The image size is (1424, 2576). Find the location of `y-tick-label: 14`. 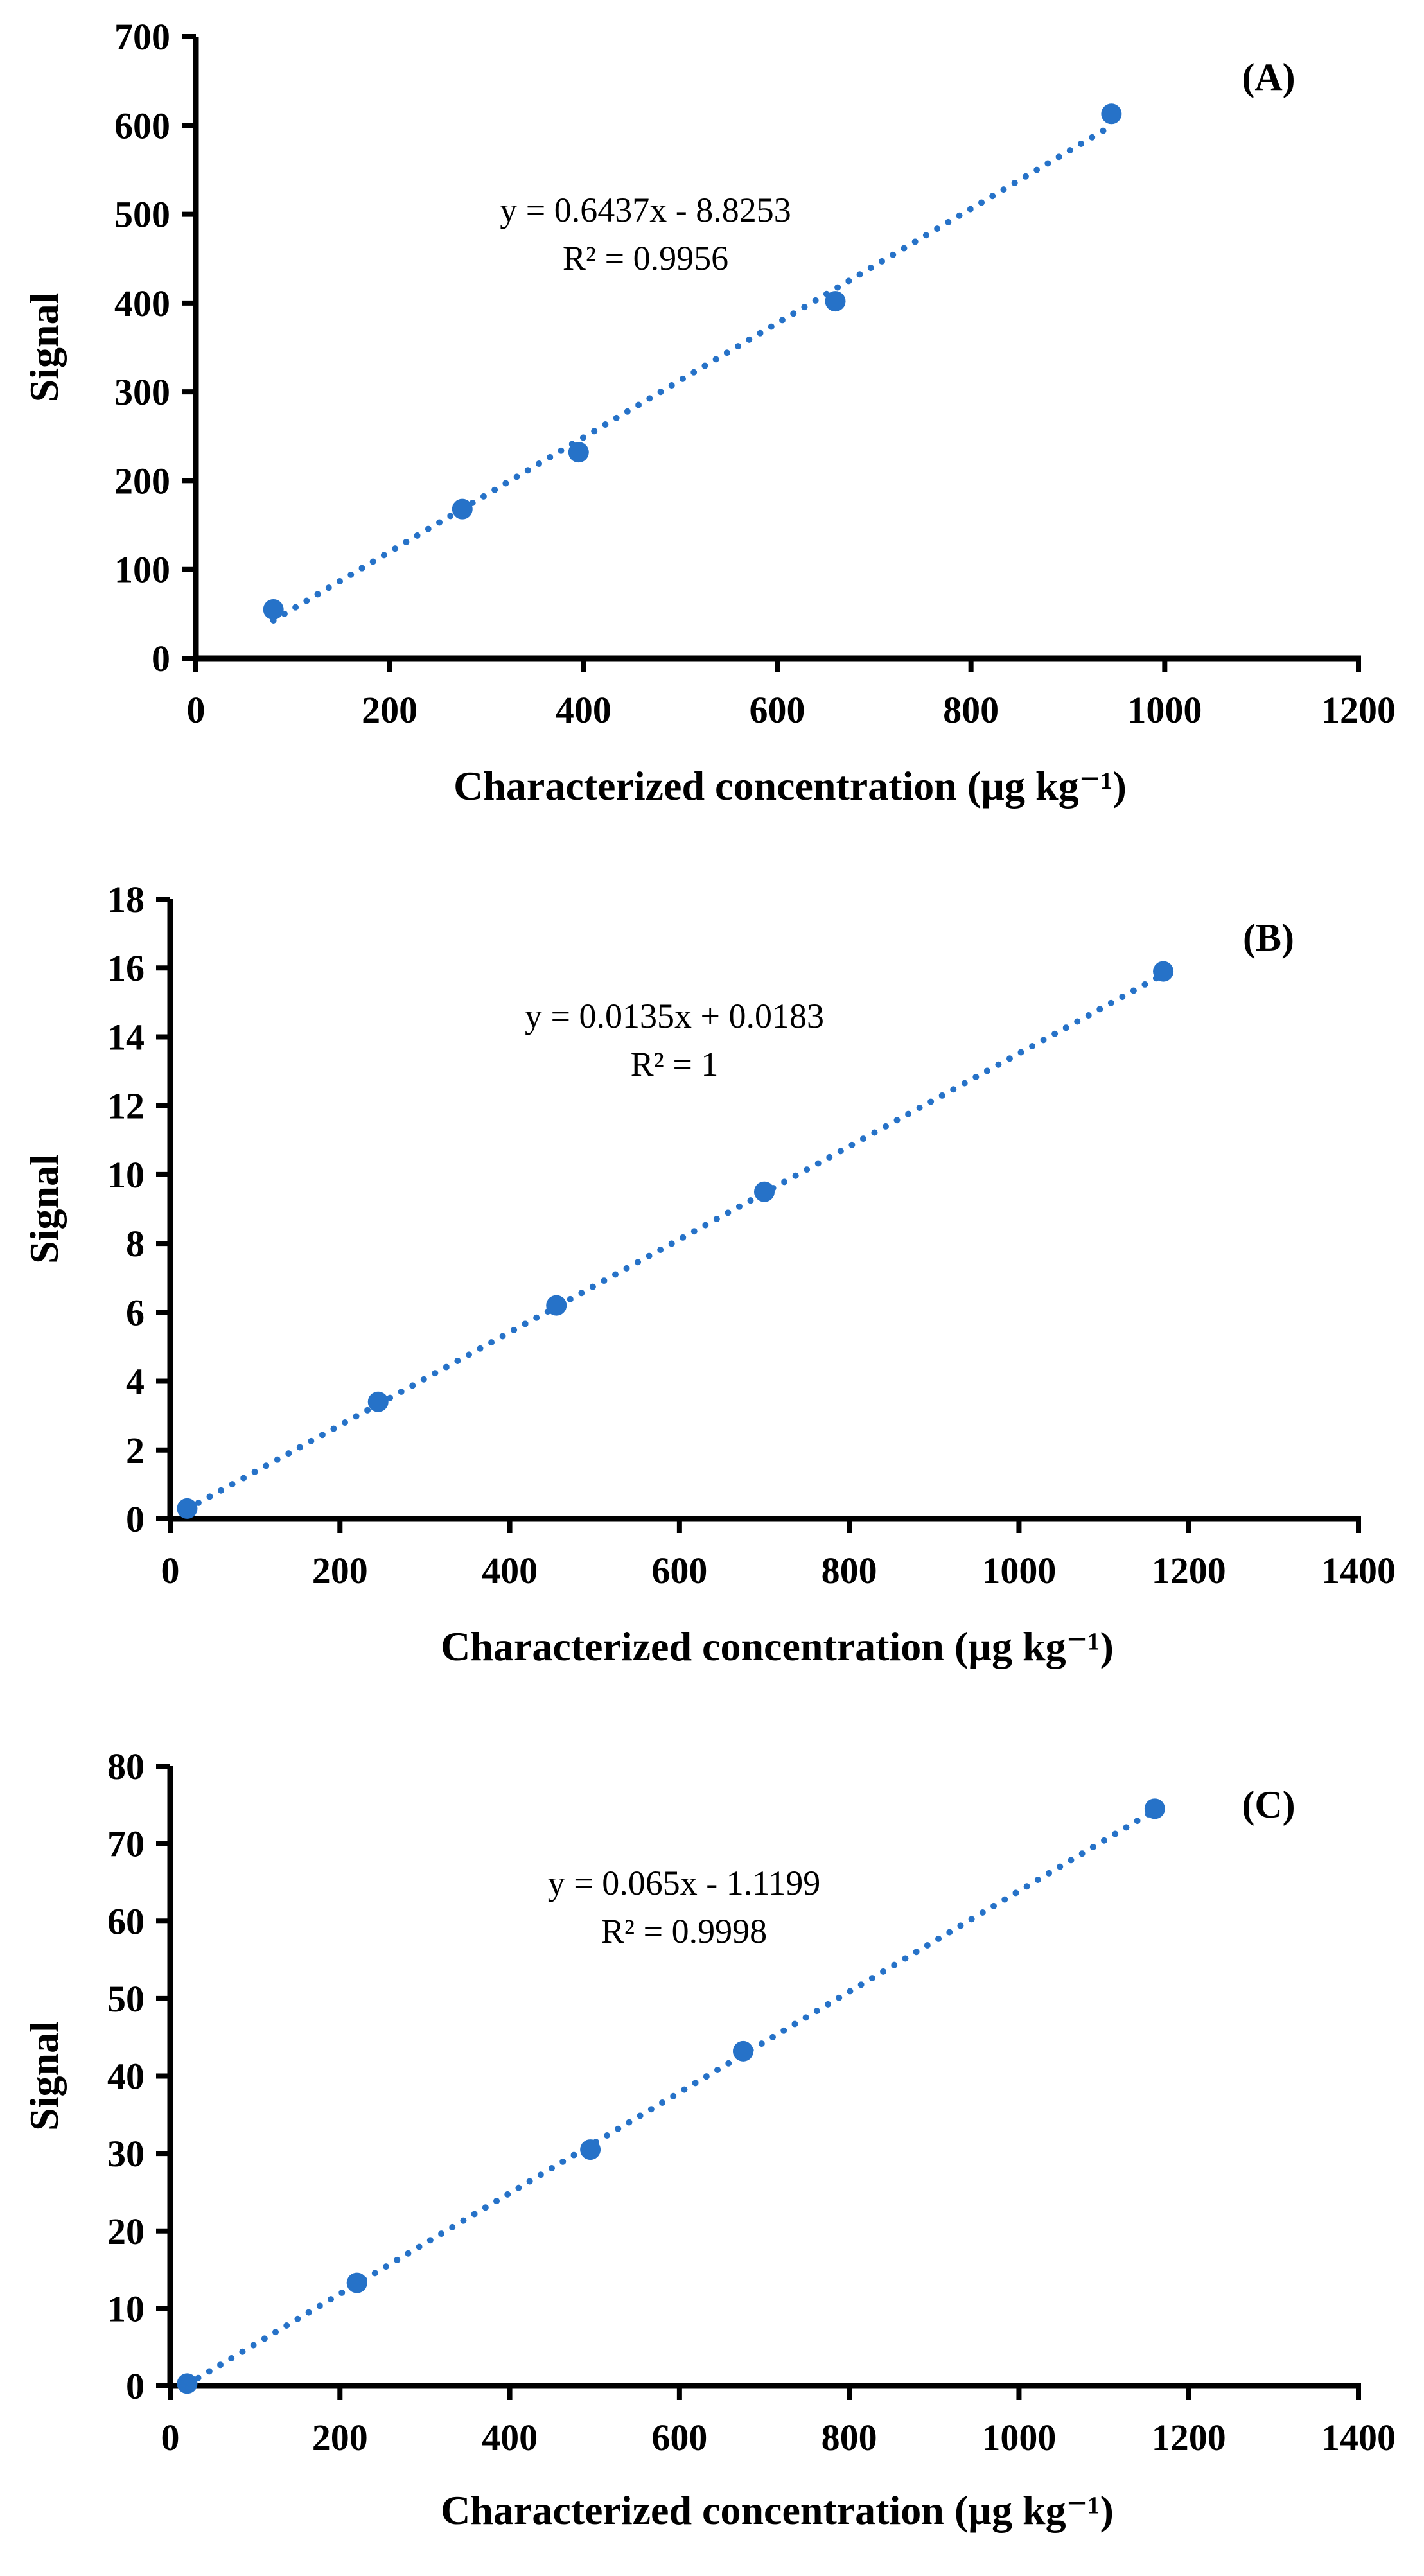

y-tick-label: 14 is located at coordinates (126, 1037).